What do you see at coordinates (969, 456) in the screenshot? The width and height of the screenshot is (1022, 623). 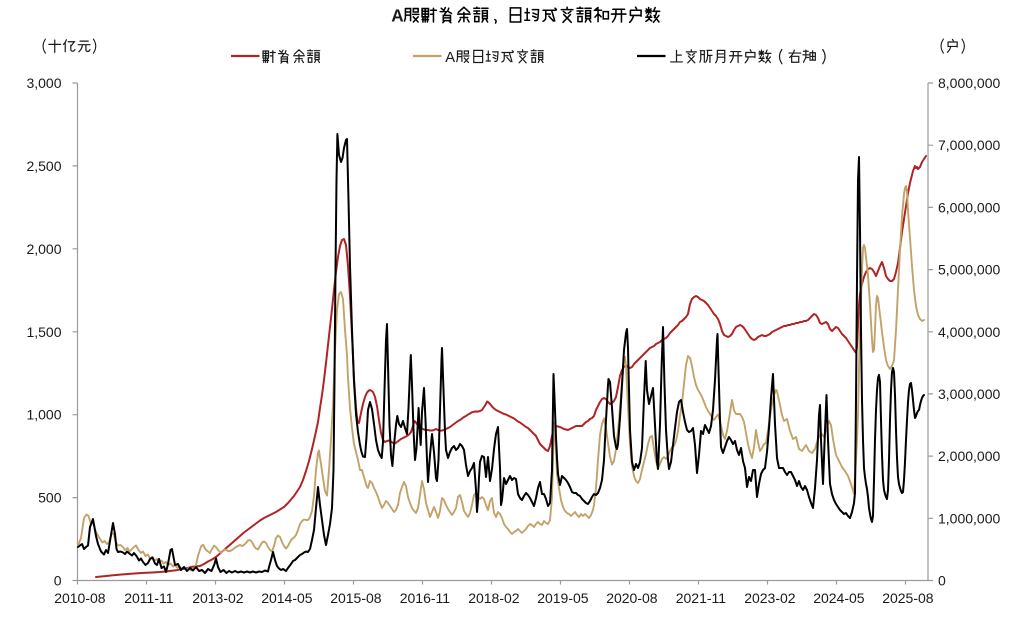 I see `svg-text: 2,000,000` at bounding box center [969, 456].